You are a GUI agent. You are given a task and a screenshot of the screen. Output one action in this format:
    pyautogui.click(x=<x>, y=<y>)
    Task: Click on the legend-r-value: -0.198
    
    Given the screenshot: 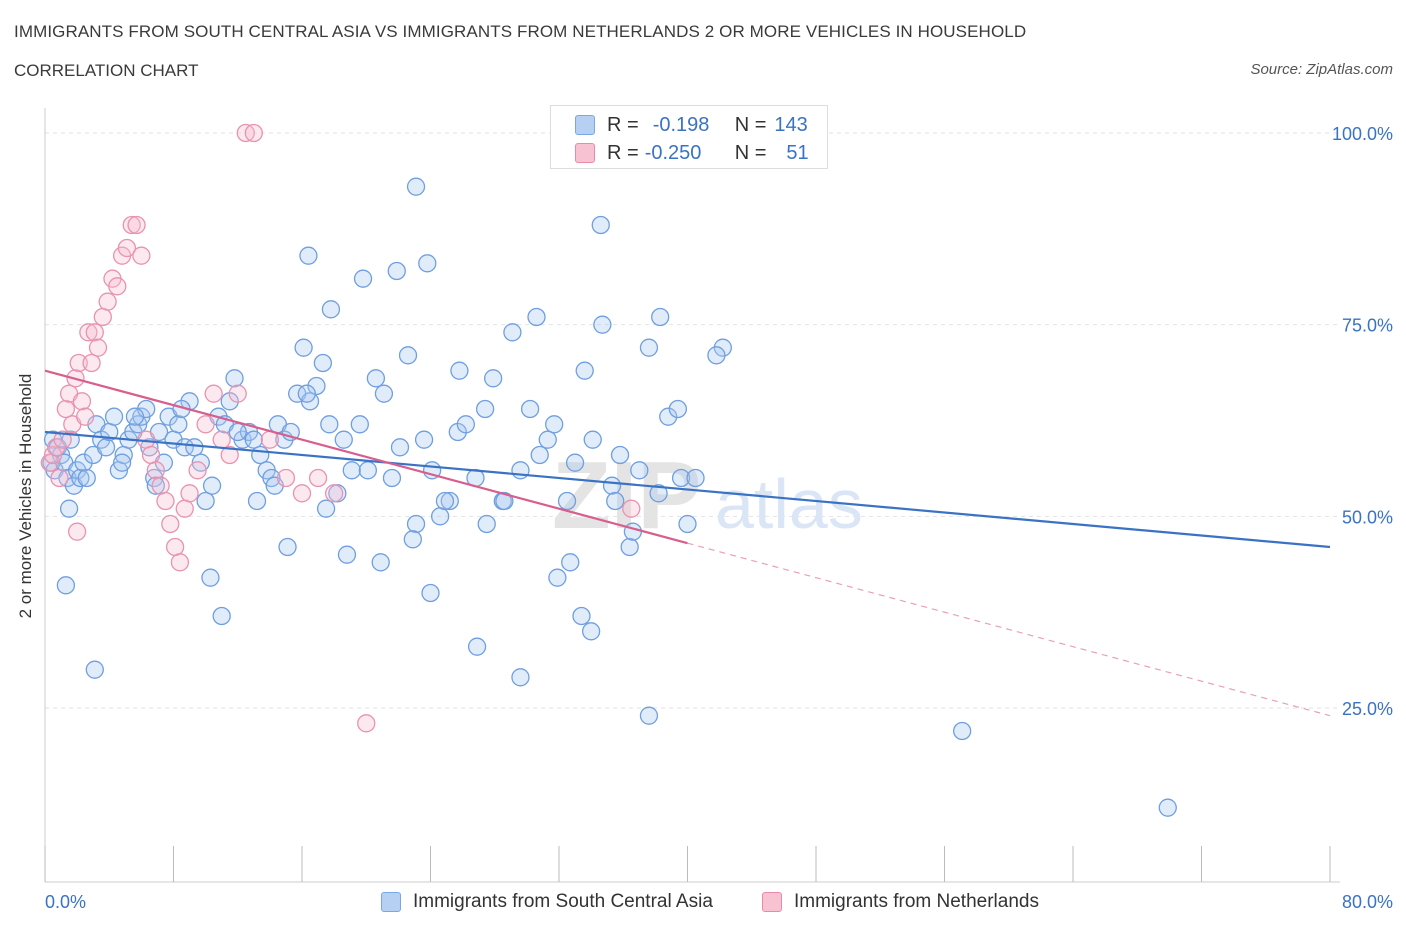 What is the action you would take?
    pyautogui.click(x=681, y=124)
    